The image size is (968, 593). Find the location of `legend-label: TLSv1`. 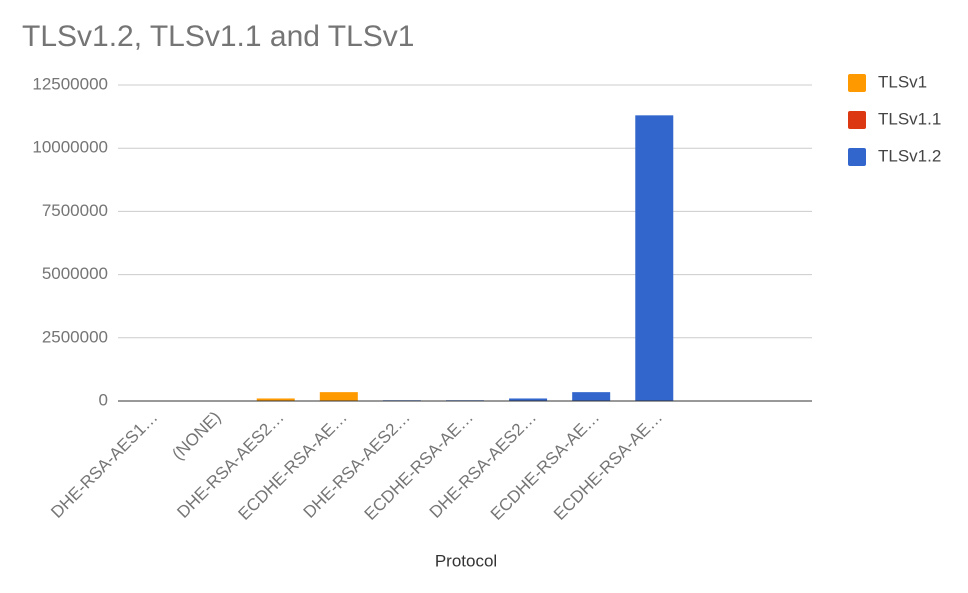

legend-label: TLSv1 is located at coordinates (902, 81).